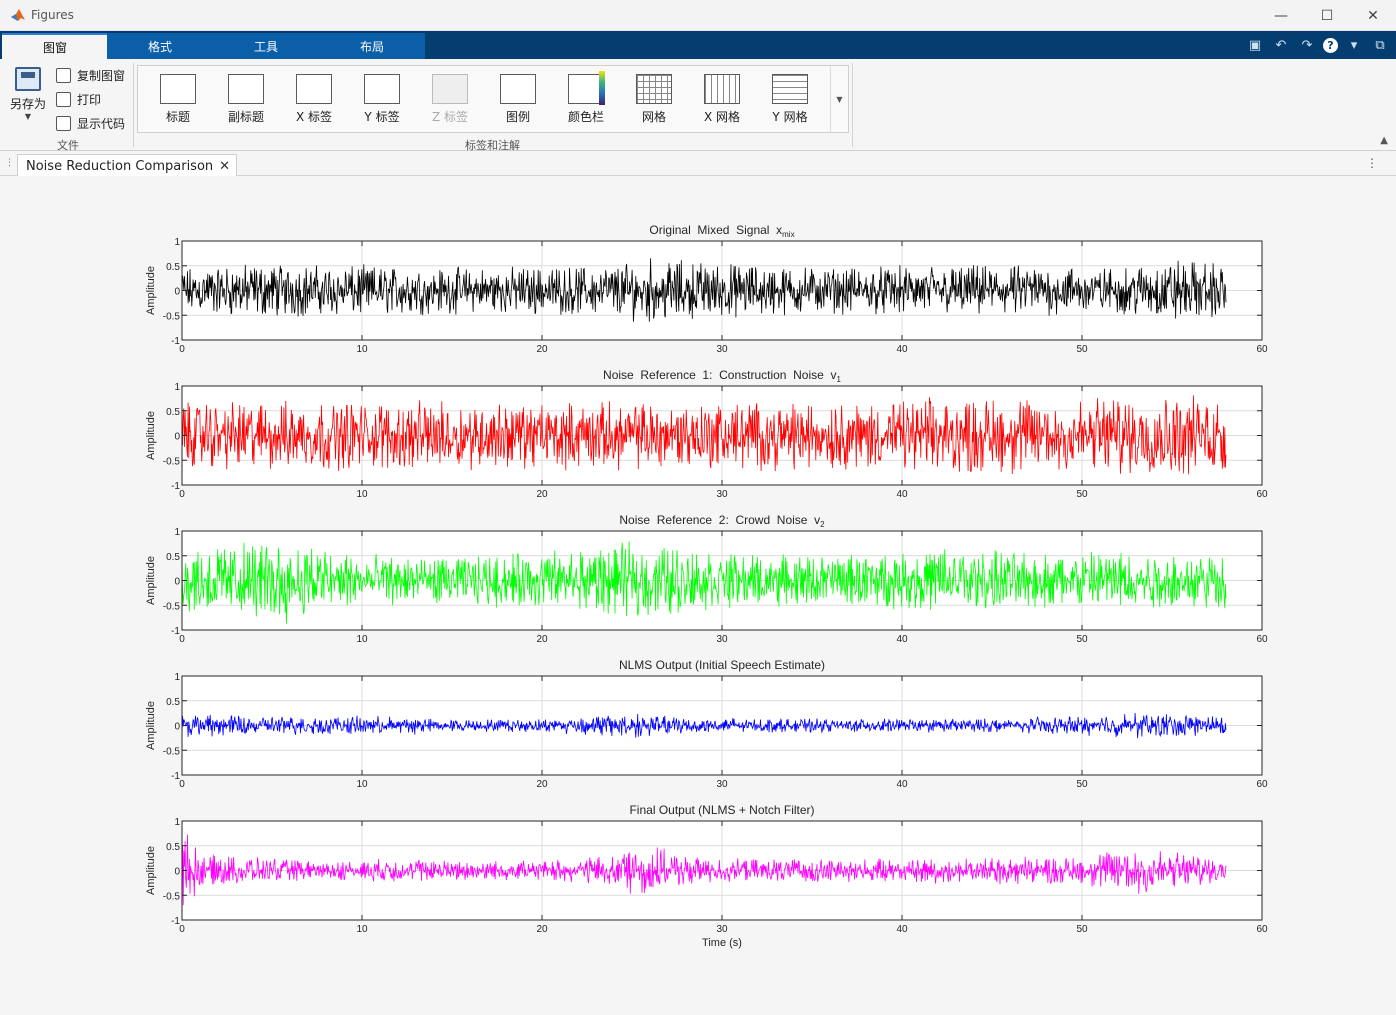 The image size is (1396, 1015). Describe the element at coordinates (55, 46) in the screenshot. I see `tab-figure: 图窗` at that location.